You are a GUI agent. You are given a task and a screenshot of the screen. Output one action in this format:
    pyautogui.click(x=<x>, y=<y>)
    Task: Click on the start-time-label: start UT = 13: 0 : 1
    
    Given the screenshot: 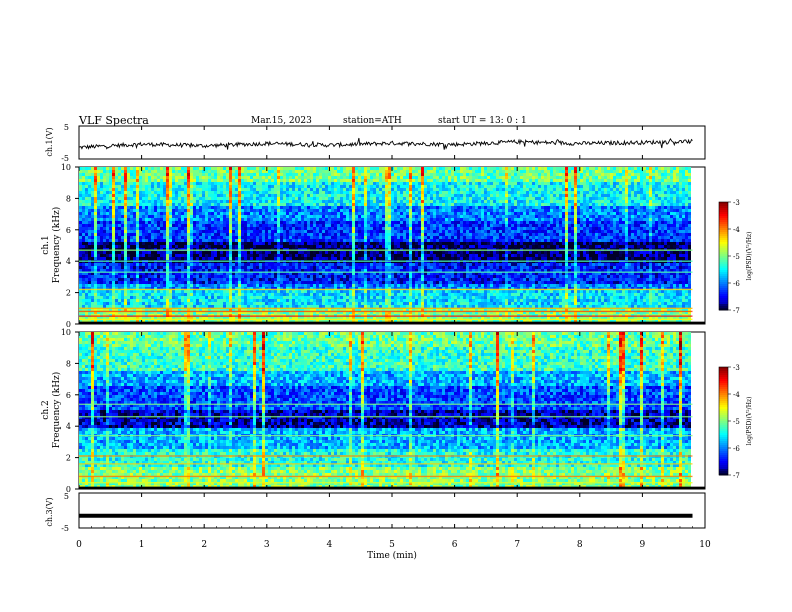 What is the action you would take?
    pyautogui.click(x=482, y=121)
    